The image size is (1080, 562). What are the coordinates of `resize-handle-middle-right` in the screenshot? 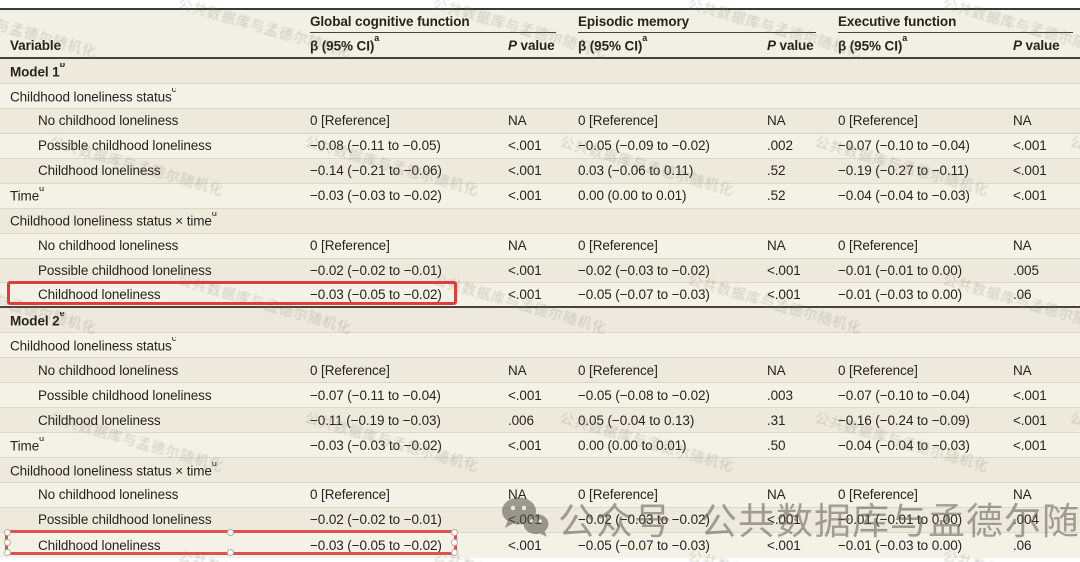 It's located at (454, 542).